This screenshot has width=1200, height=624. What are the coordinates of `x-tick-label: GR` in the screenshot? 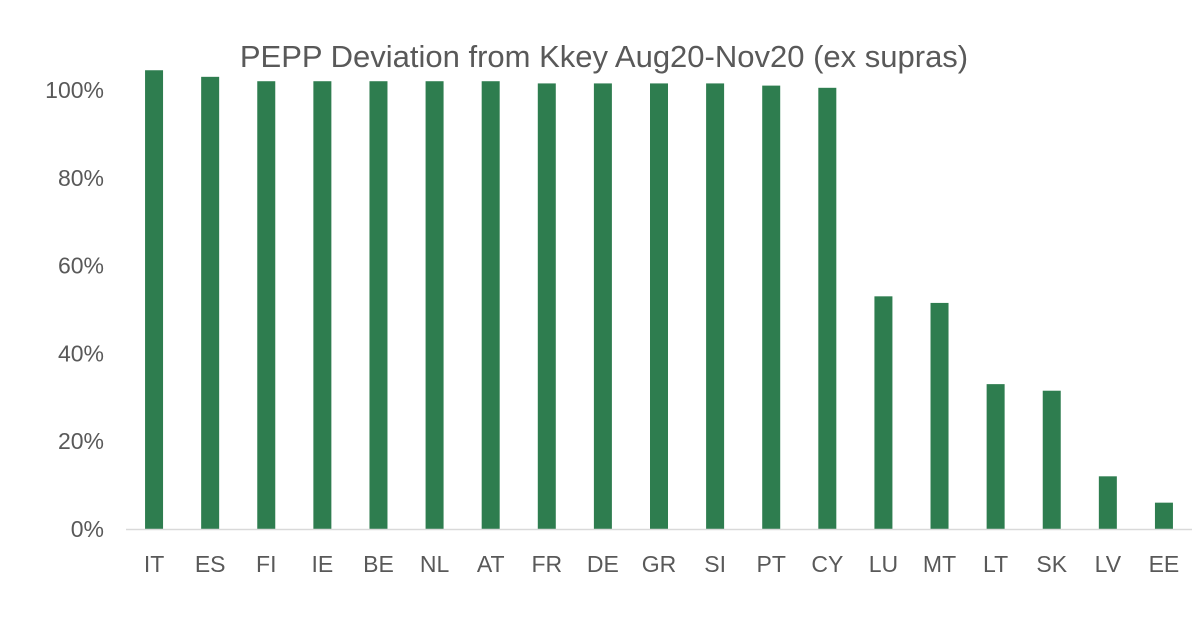 It's located at (659, 564).